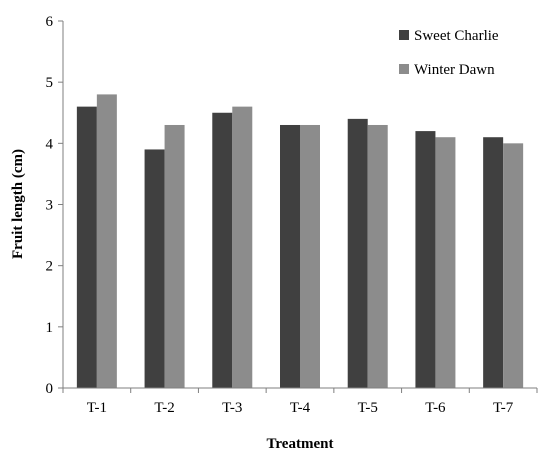  What do you see at coordinates (164, 408) in the screenshot?
I see `x-tick-label: T-2` at bounding box center [164, 408].